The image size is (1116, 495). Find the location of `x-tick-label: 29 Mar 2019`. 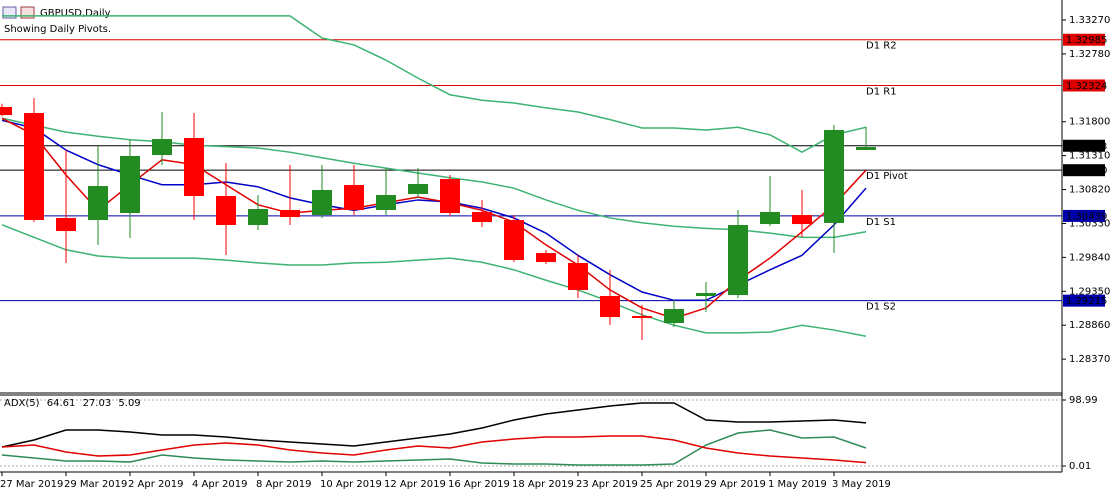

x-tick-label: 29 Mar 2019 is located at coordinates (95, 484).